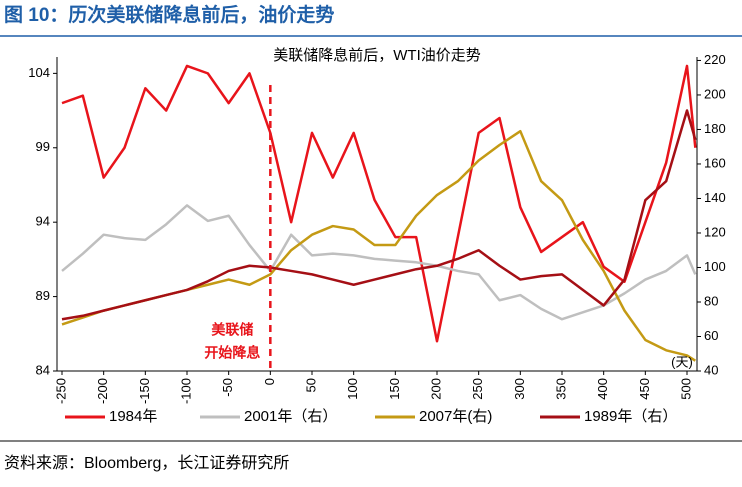 This screenshot has height=487, width=742. I want to click on y2-tick-label: 140, so click(715, 197).